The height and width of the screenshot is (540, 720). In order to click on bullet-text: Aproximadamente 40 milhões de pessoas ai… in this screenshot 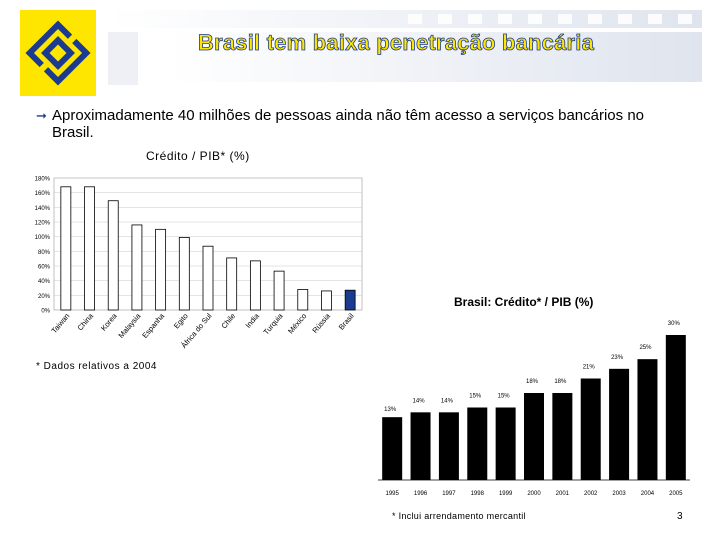, I will do `click(348, 124)`.